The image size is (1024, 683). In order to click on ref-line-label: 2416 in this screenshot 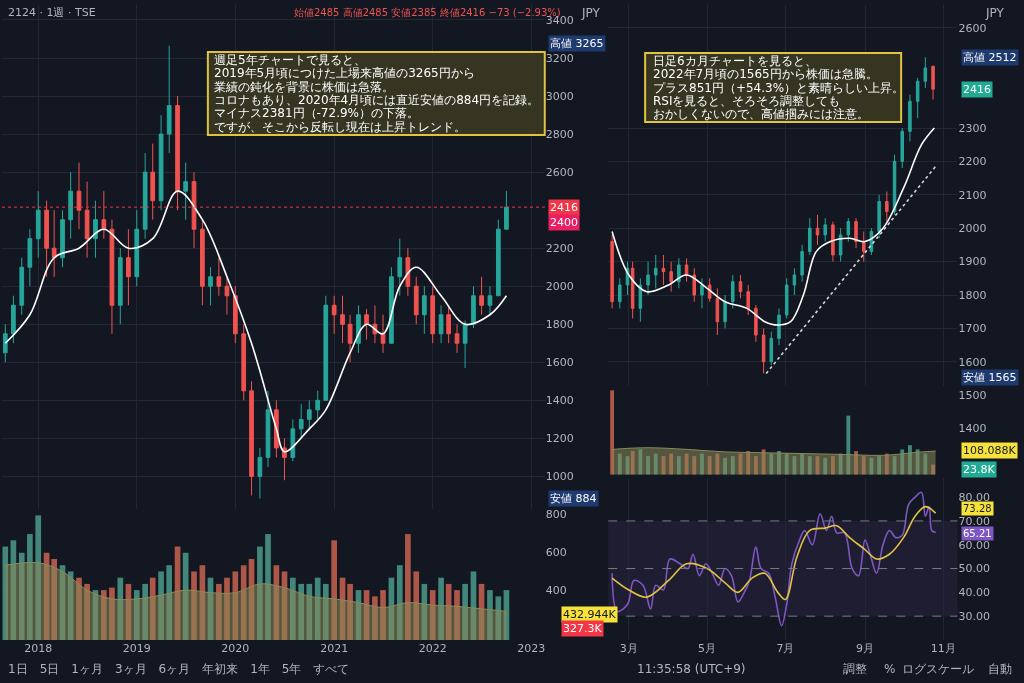, I will do `click(564, 207)`.